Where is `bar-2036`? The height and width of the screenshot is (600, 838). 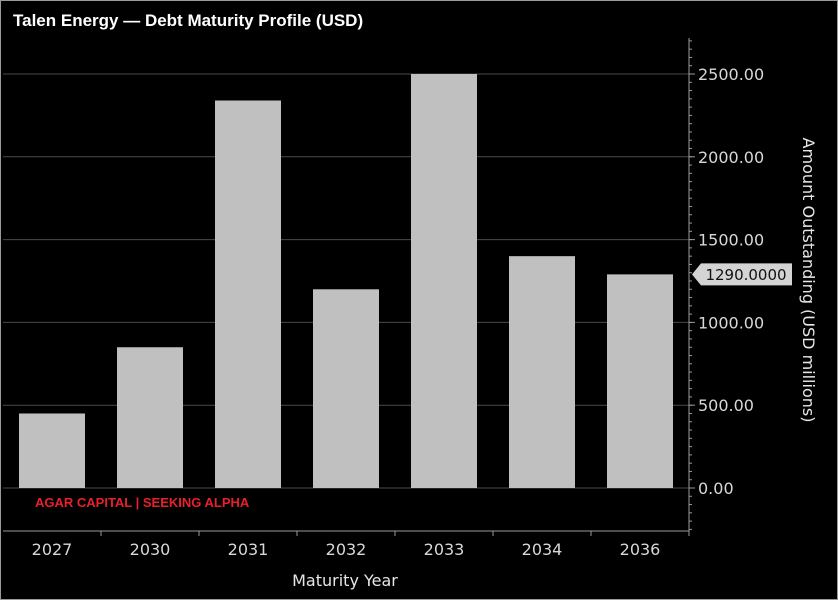 bar-2036 is located at coordinates (640, 381).